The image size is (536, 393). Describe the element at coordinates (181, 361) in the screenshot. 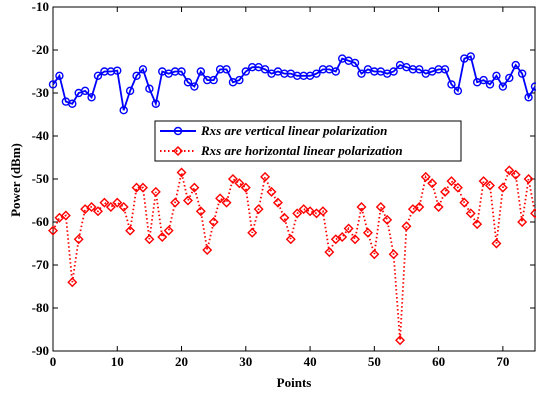

I see `x-tick-label: 20` at that location.